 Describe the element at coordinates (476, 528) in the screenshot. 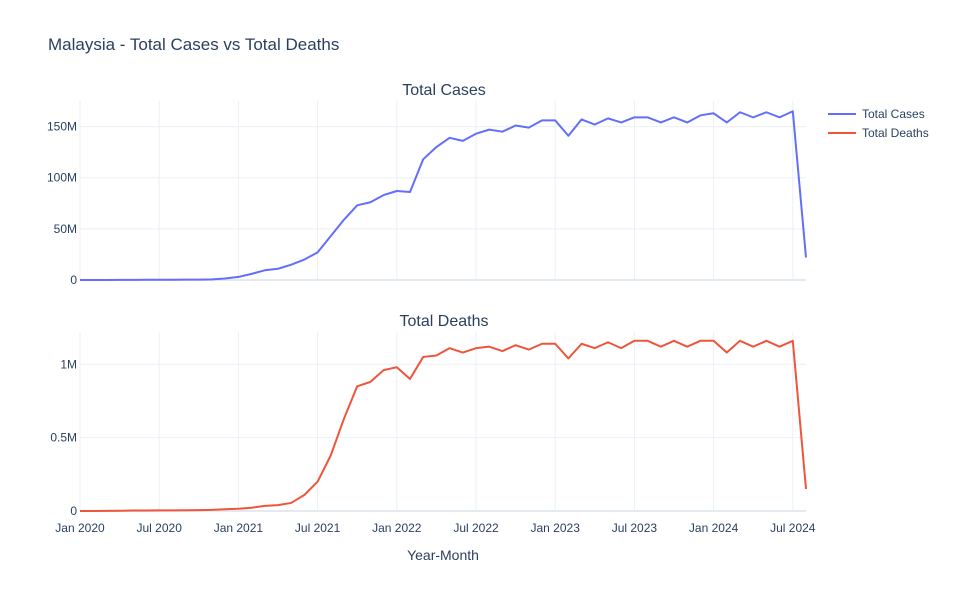

I see `x-tick-label: Jul 2022` at that location.